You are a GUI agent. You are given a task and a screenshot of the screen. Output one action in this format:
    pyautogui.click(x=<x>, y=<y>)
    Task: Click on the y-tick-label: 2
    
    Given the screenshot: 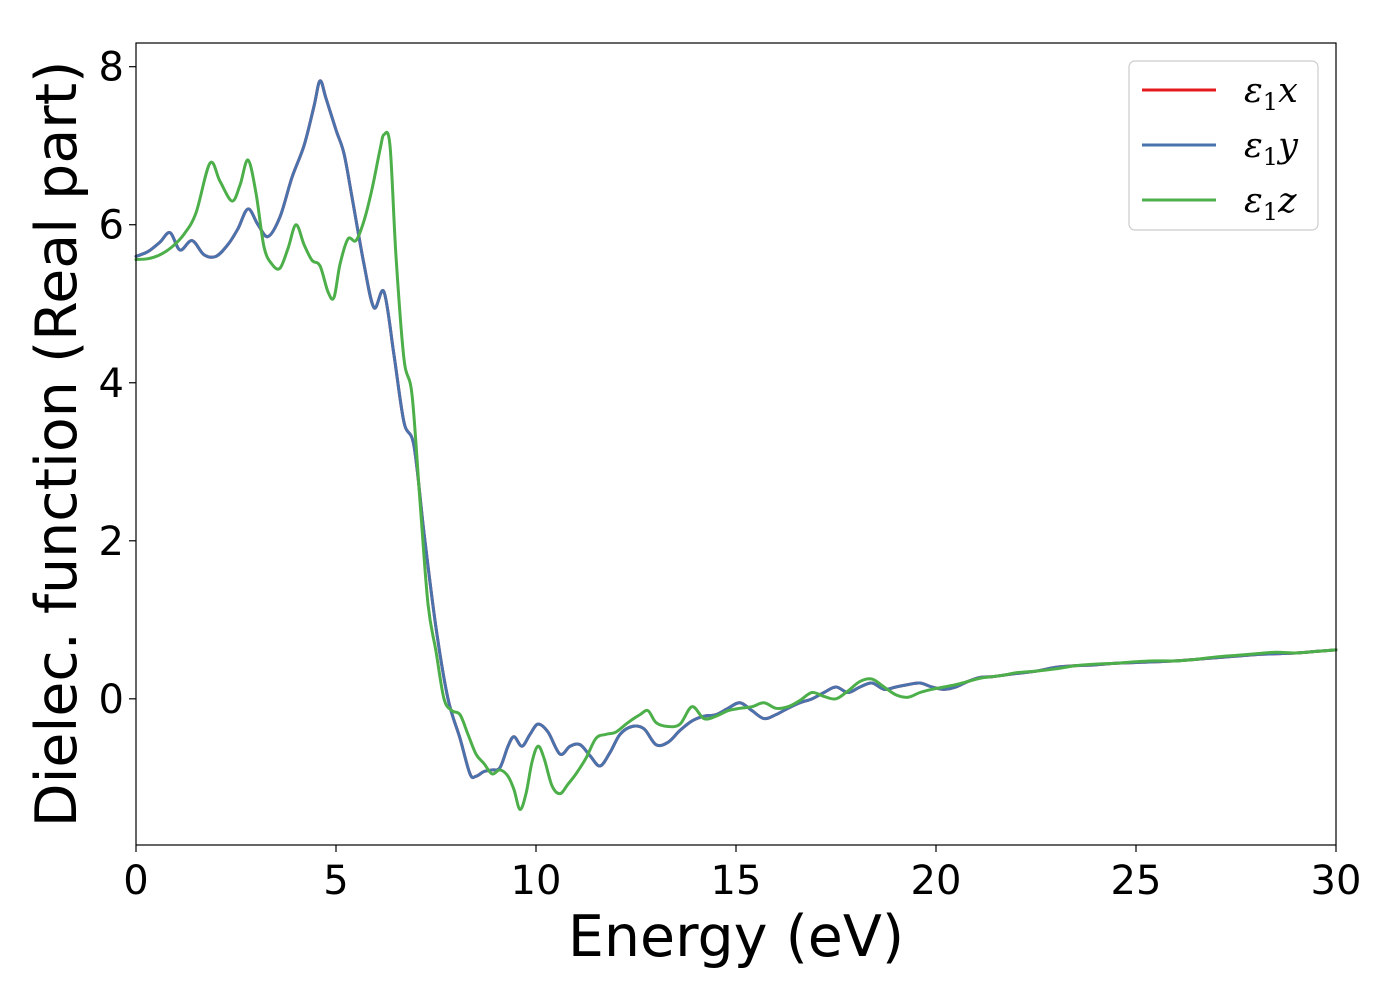 What is the action you would take?
    pyautogui.click(x=111, y=542)
    